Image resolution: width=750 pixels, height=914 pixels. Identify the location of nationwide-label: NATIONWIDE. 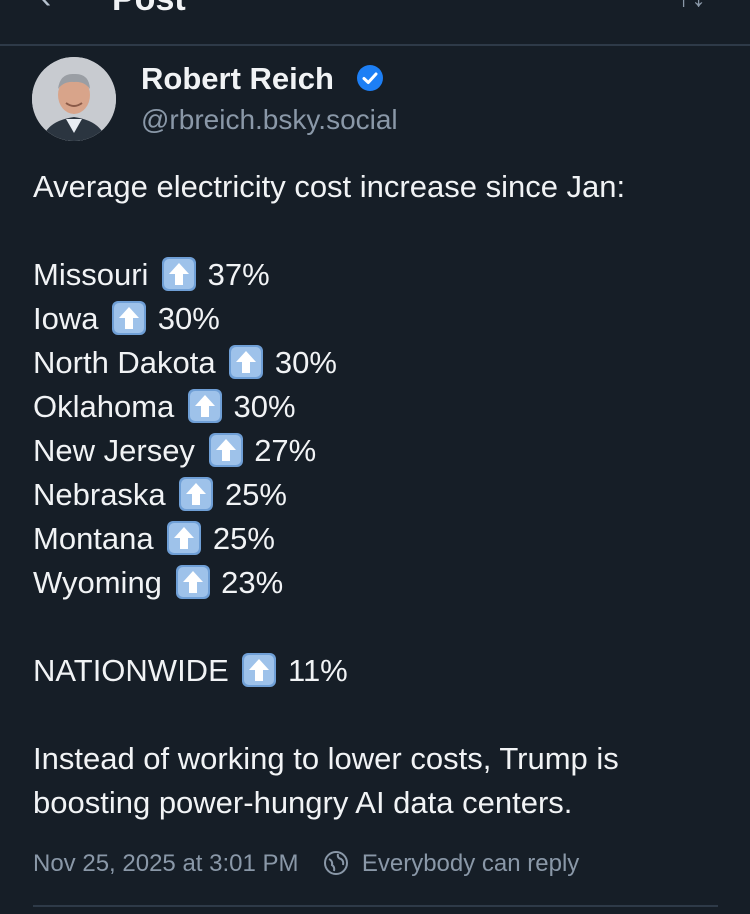
(131, 670).